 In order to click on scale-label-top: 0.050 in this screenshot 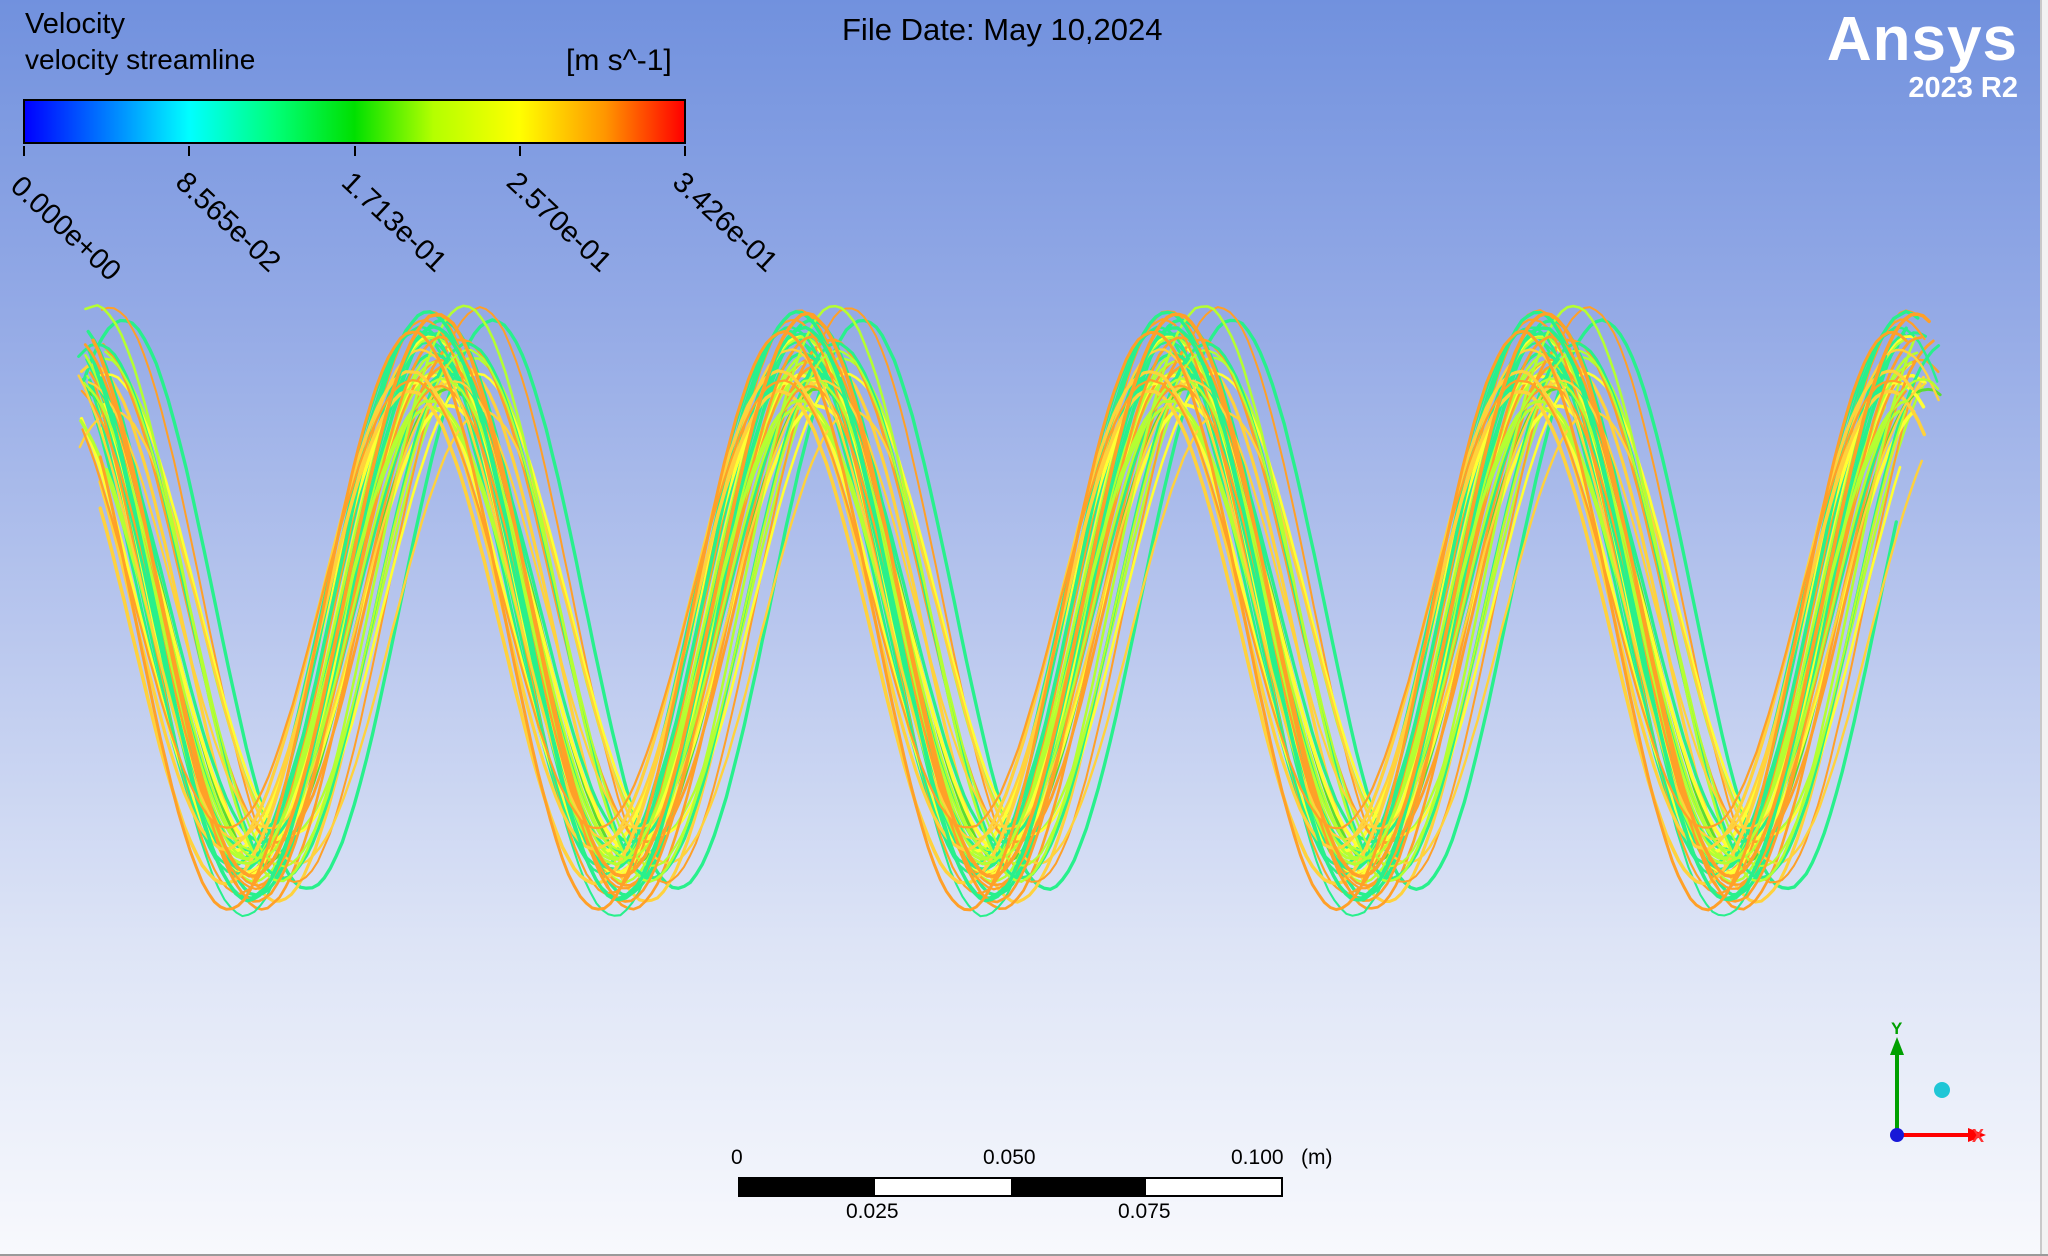, I will do `click(1009, 1157)`.